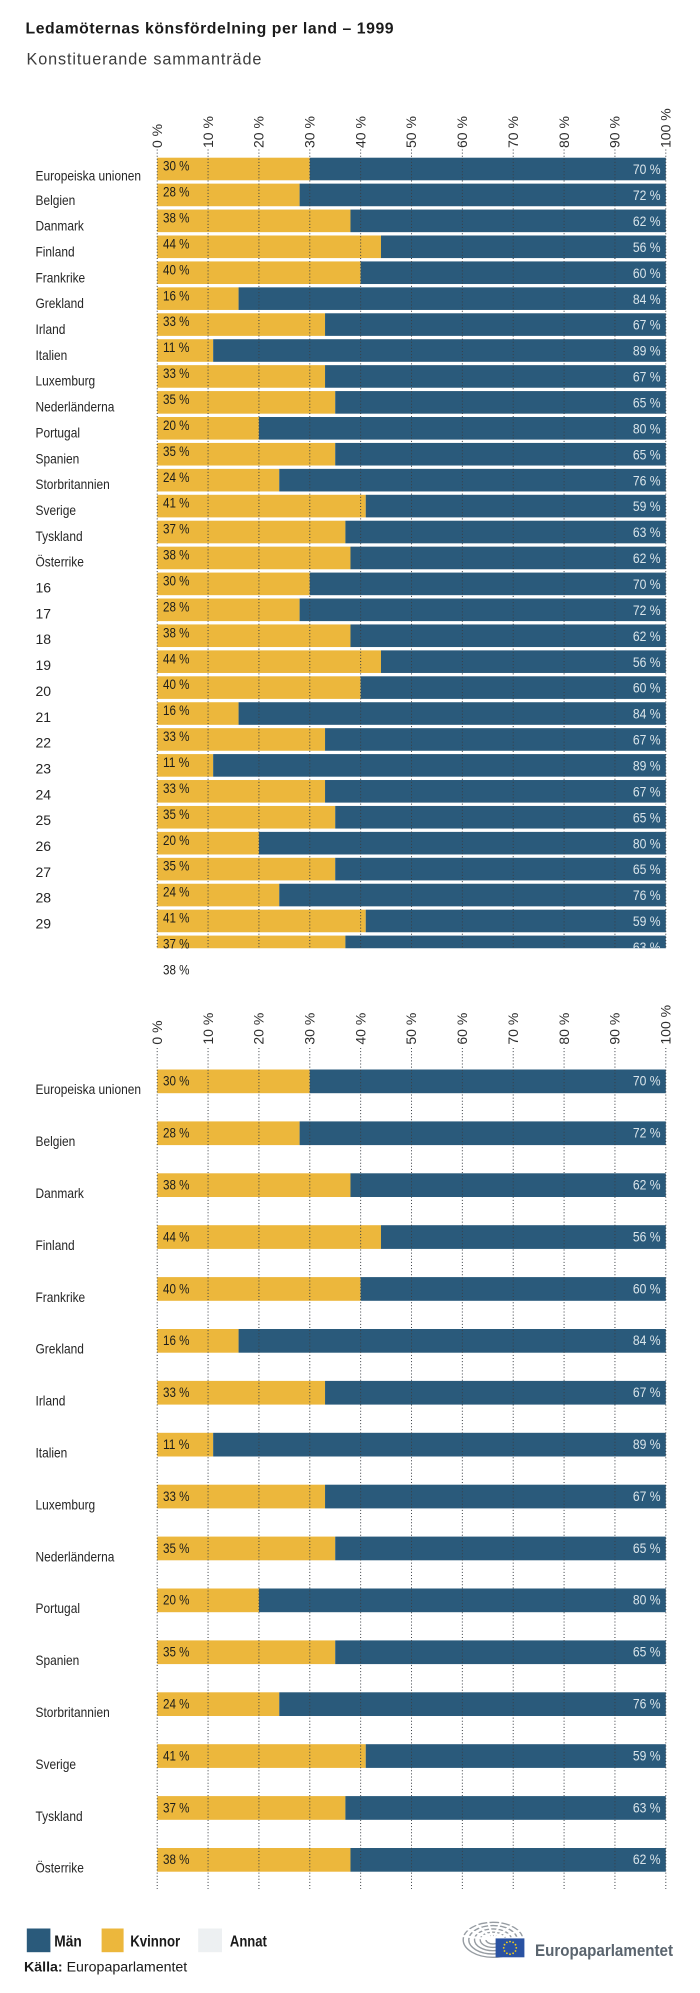 The height and width of the screenshot is (1993, 700). What do you see at coordinates (44, 794) in the screenshot?
I see `svg-text: 24` at bounding box center [44, 794].